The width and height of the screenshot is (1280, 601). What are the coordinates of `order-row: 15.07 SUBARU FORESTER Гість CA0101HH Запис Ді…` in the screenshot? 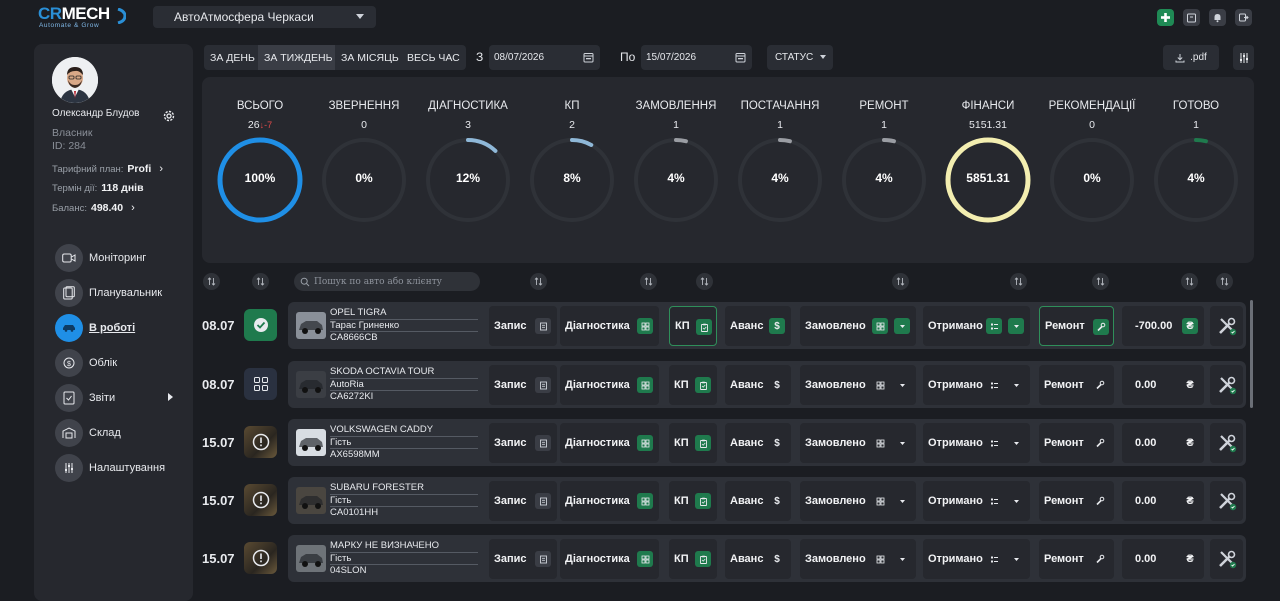 It's located at (724, 500).